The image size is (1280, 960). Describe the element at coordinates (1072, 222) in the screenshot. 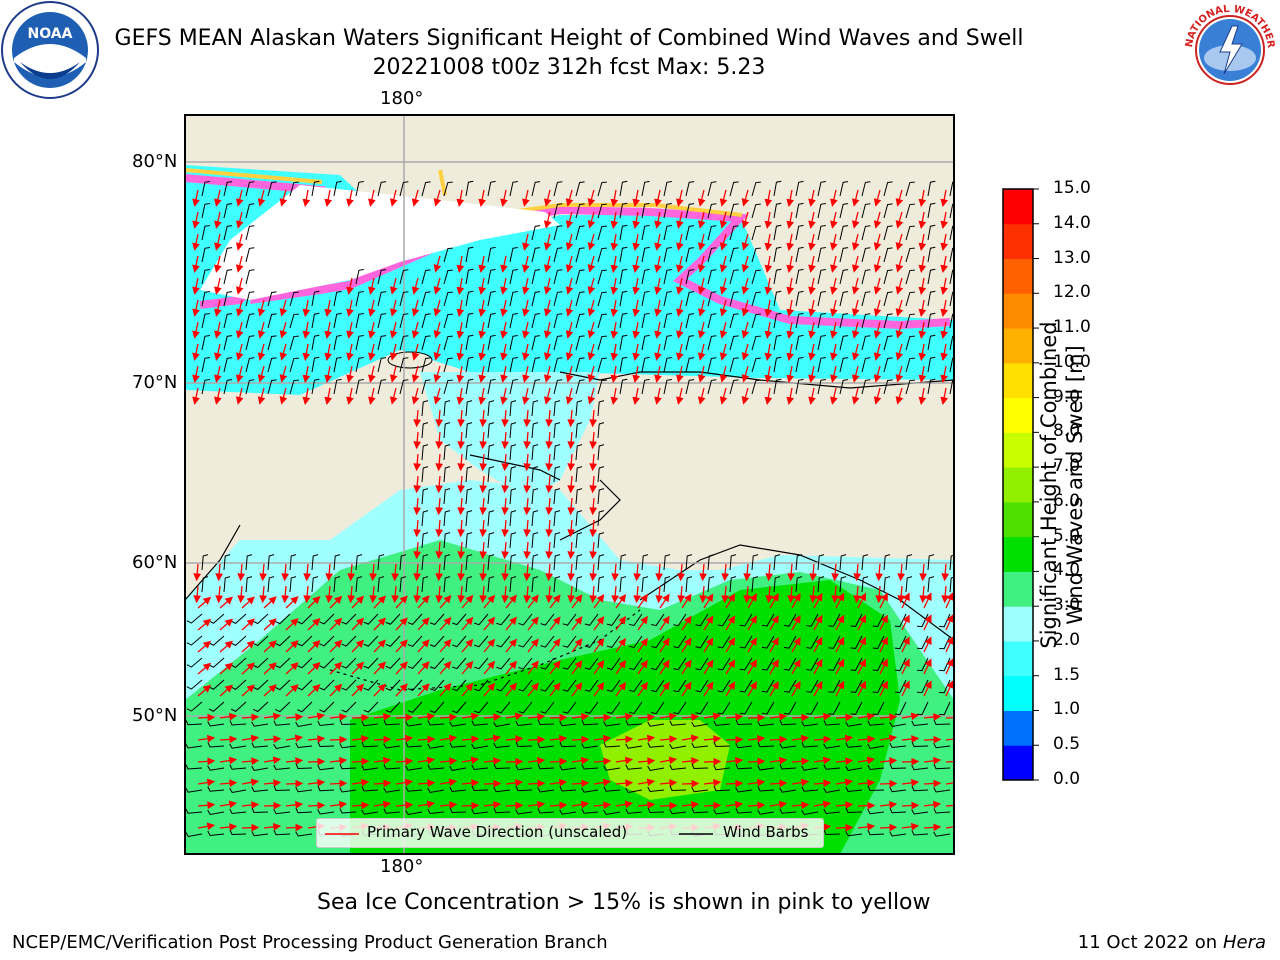

I see `colorbar-tick-label: 14.0` at that location.